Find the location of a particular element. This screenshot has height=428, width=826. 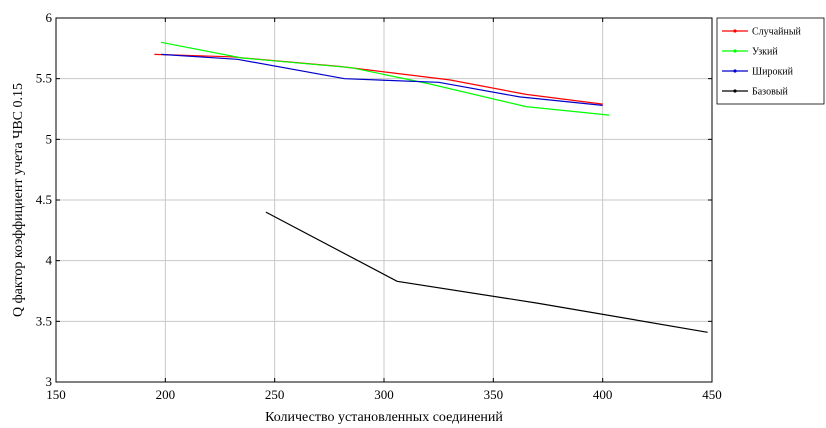

legend: Случайный Узкий Широкий Базовый is located at coordinates (770, 61).